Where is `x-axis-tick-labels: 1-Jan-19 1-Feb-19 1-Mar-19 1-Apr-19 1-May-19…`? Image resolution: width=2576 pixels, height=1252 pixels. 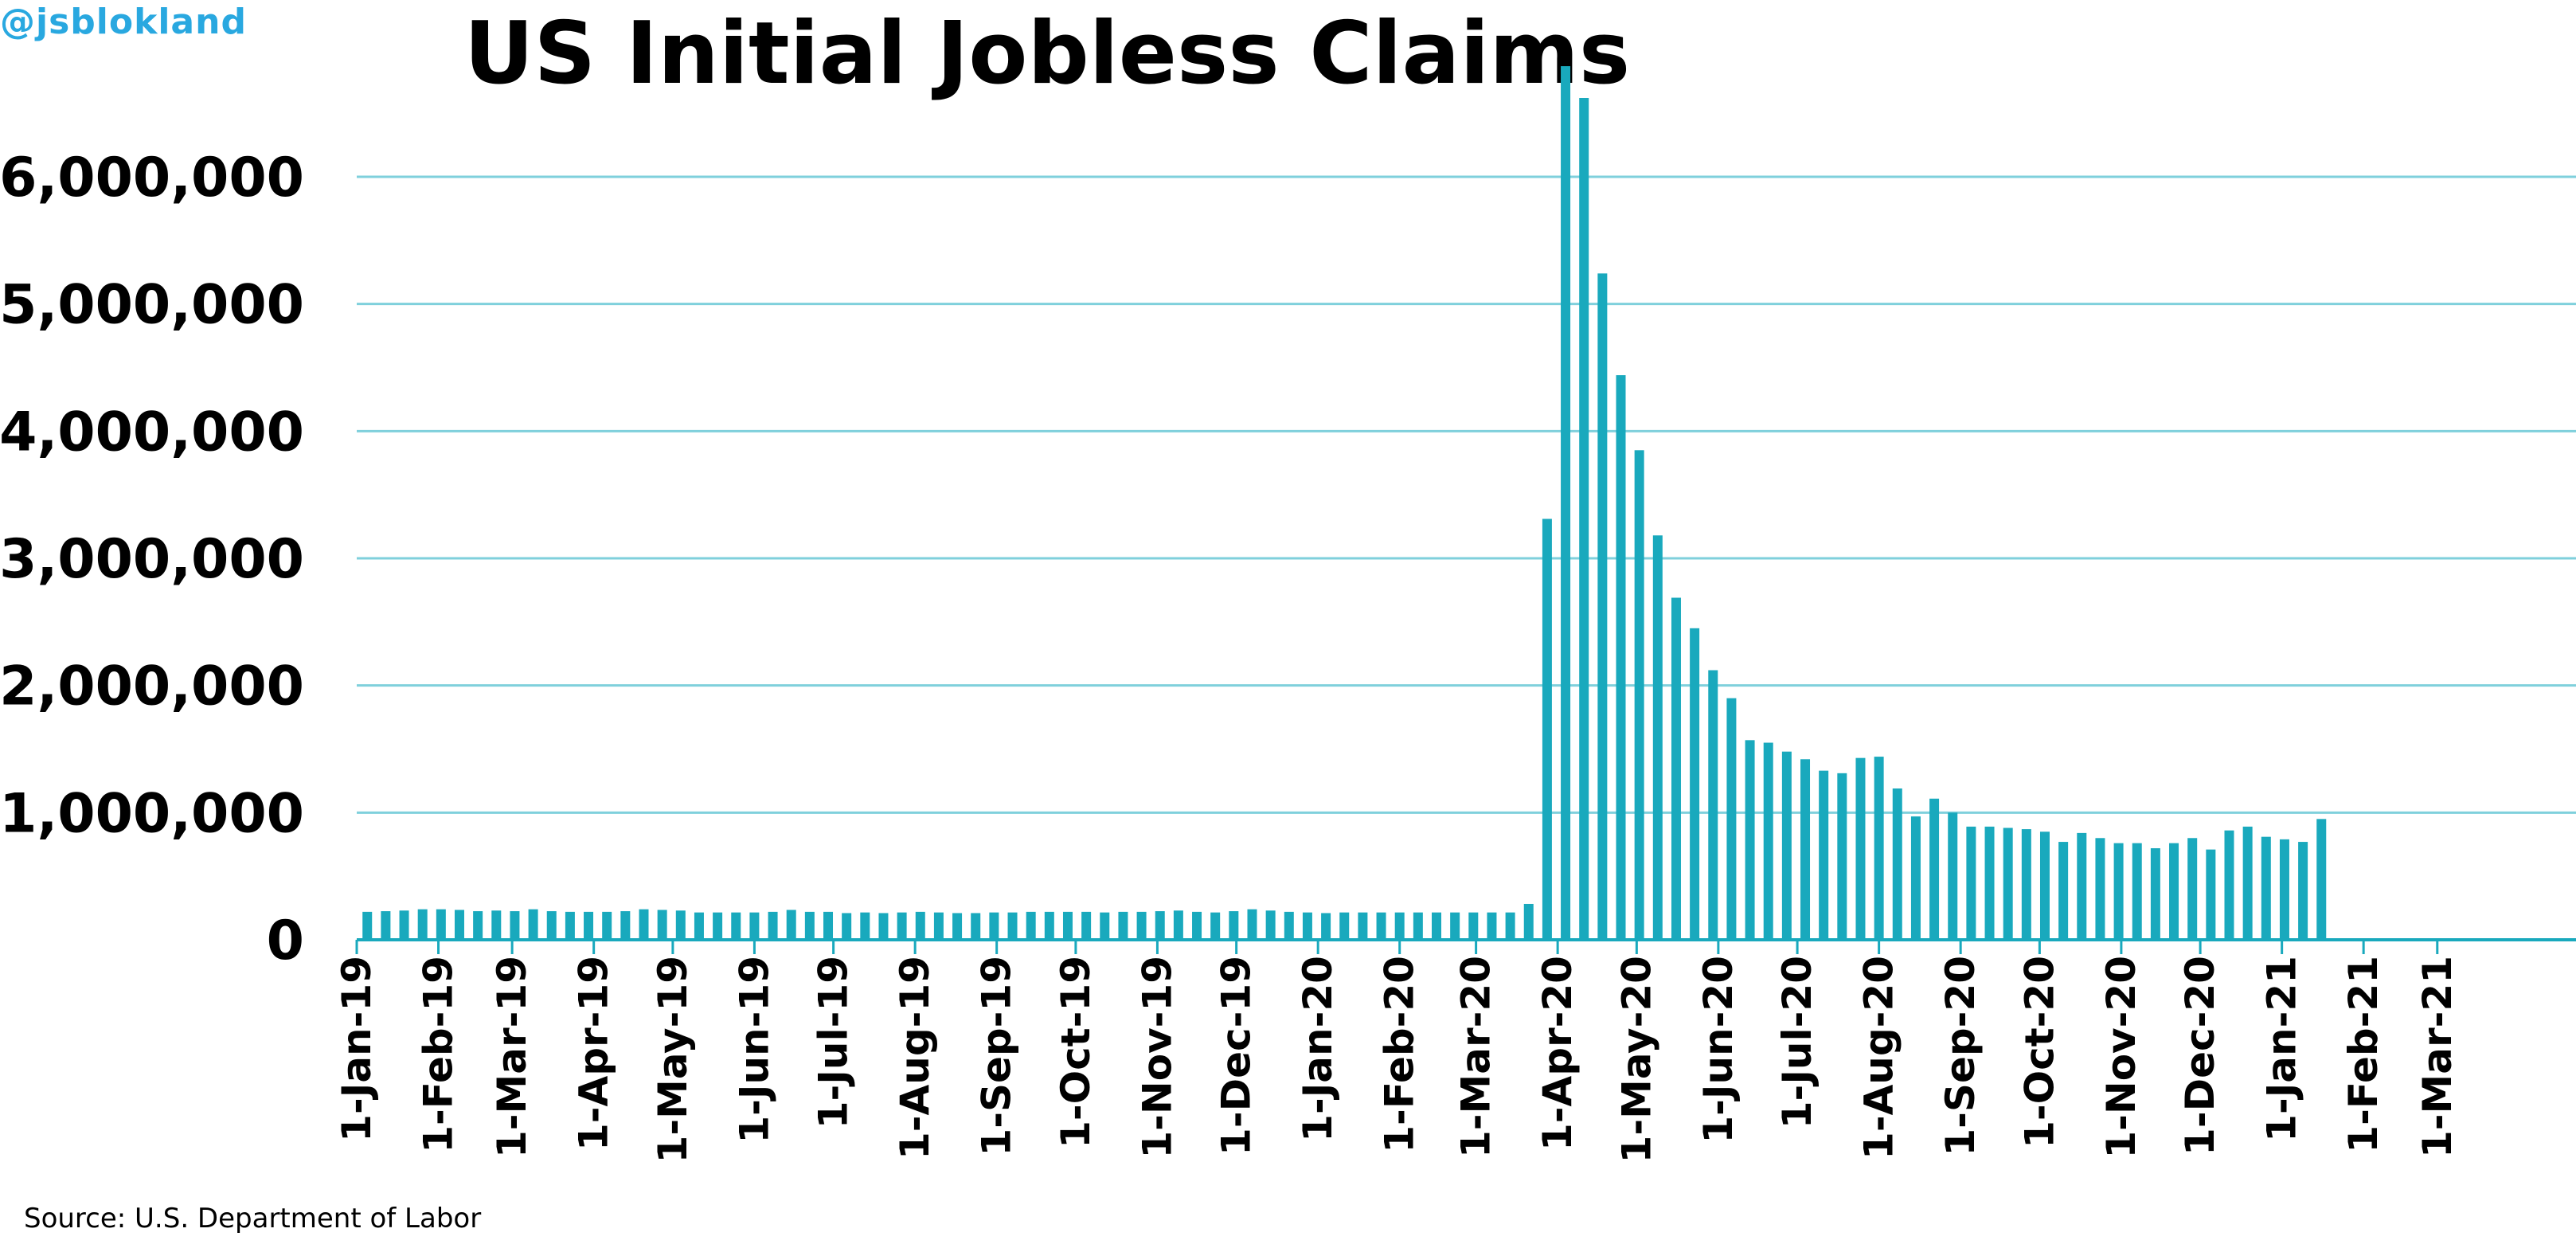 x-axis-tick-labels: 1-Jan-19 1-Feb-19 1-Mar-19 1-Apr-19 1-May-19… is located at coordinates (1398, 1059).